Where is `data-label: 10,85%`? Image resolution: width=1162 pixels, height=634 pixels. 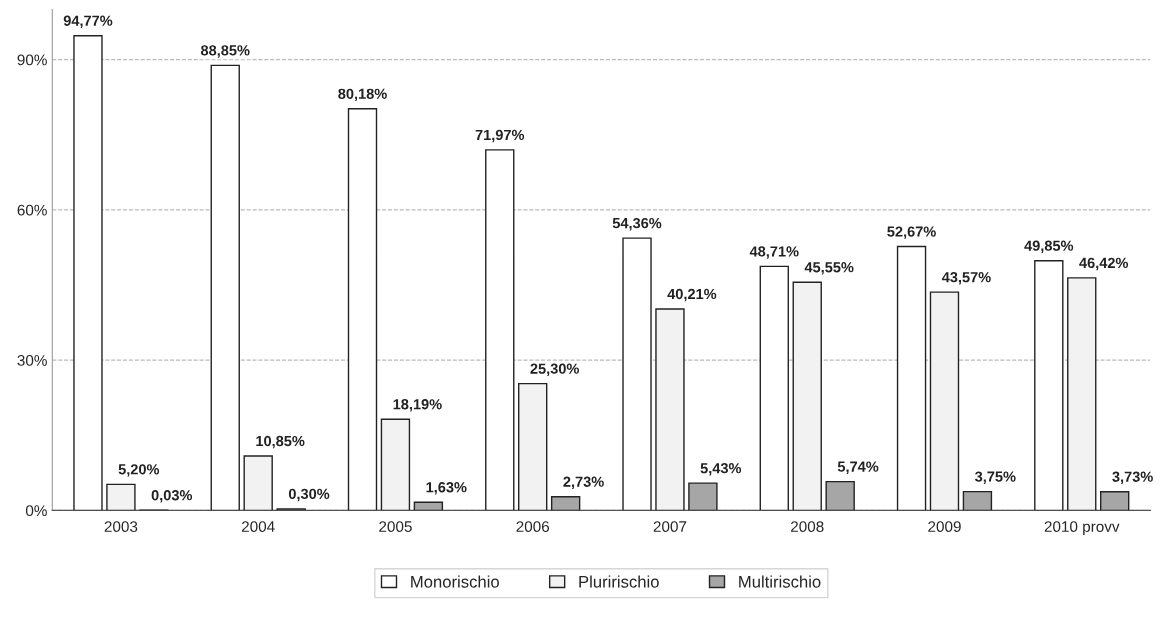
data-label: 10,85% is located at coordinates (280, 442).